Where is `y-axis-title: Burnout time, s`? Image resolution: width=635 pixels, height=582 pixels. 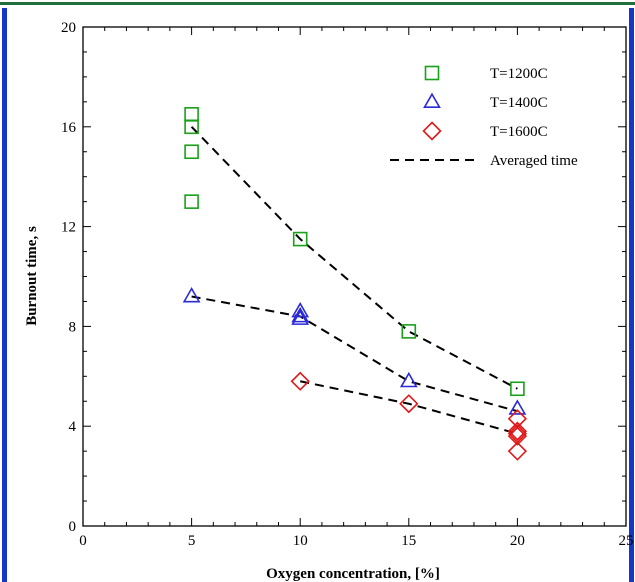 y-axis-title: Burnout time, s is located at coordinates (32, 276).